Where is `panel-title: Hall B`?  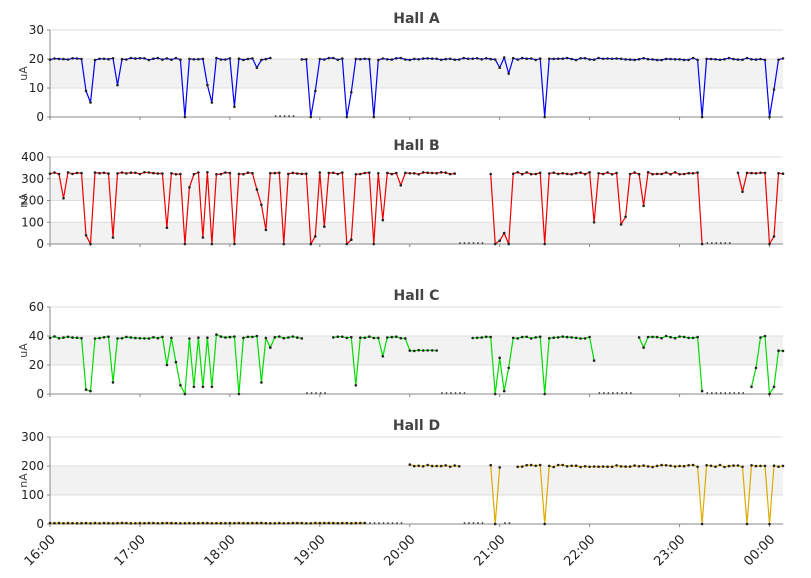 panel-title: Hall B is located at coordinates (416, 146).